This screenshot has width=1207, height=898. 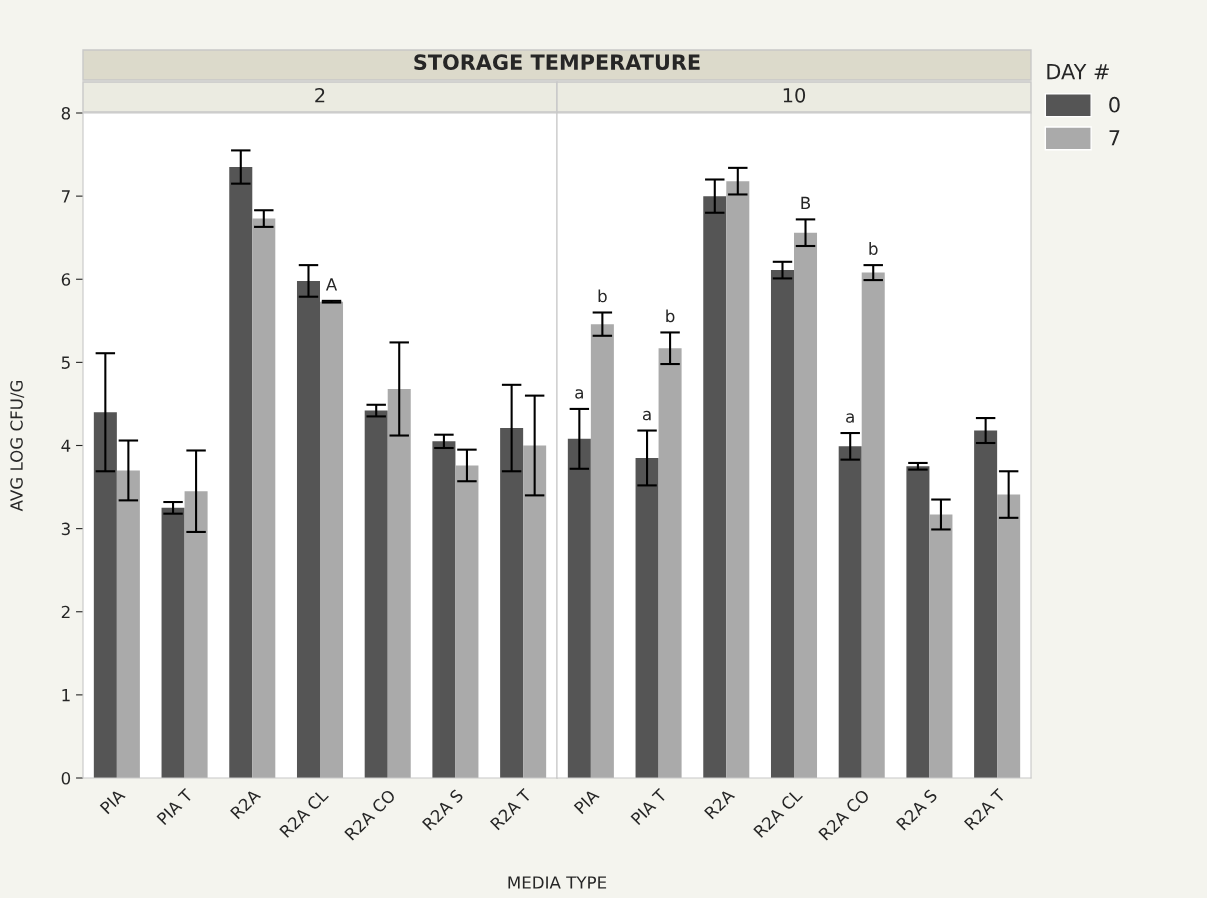 I want to click on y-tick-label: 6, so click(x=66, y=279).